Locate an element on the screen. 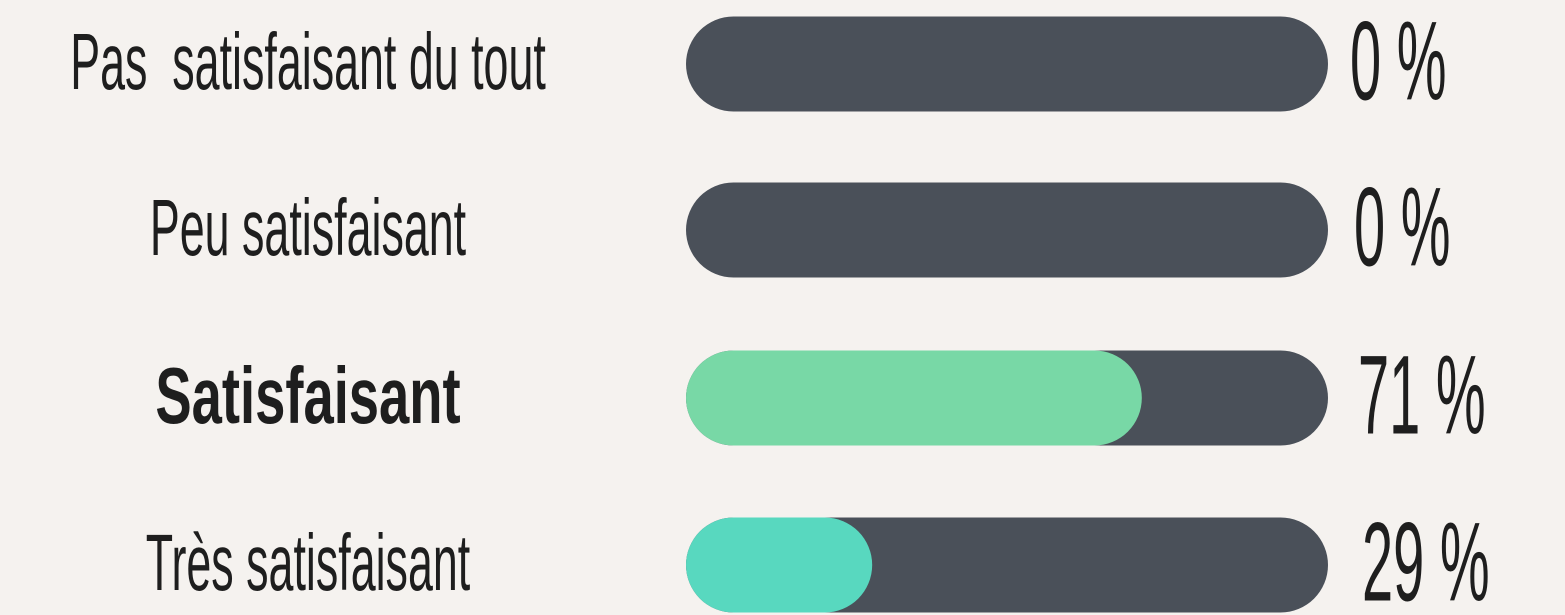 Image resolution: width=1565 pixels, height=615 pixels. category-label: Peu satisfaisant is located at coordinates (308, 227).